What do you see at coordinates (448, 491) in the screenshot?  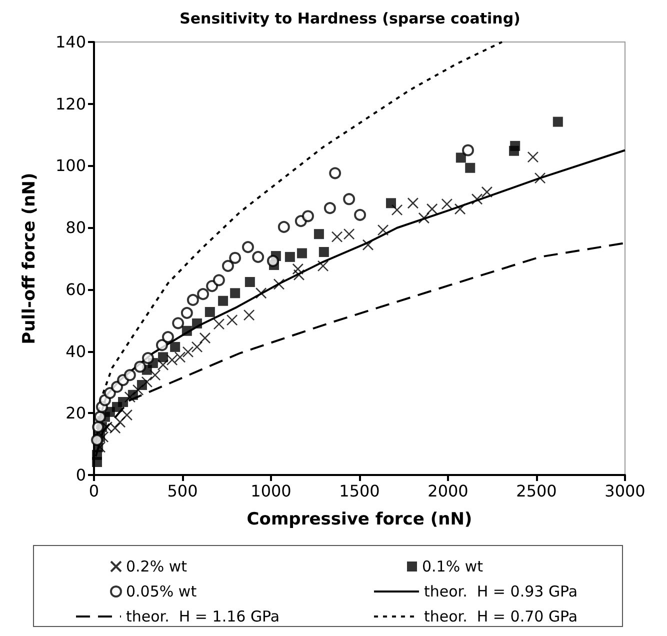 I see `x-tick-label: 2000` at bounding box center [448, 491].